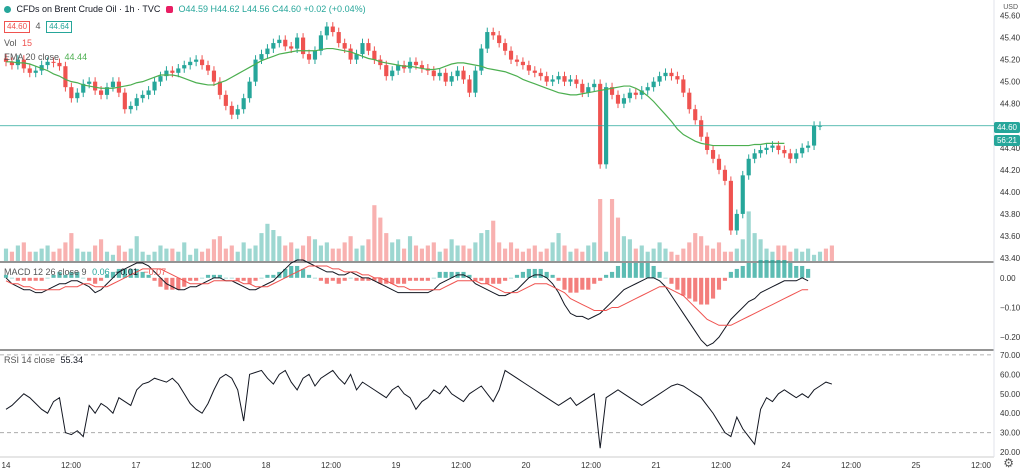 The height and width of the screenshot is (472, 1024). I want to click on time-tick-label: 24, so click(786, 465).